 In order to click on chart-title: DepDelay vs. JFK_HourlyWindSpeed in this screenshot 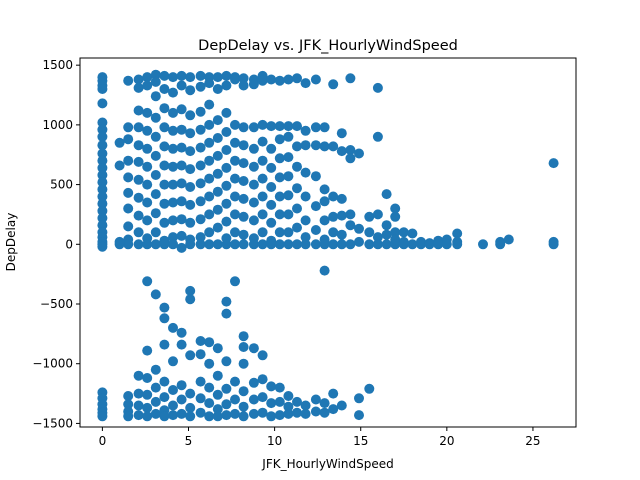, I will do `click(328, 46)`.